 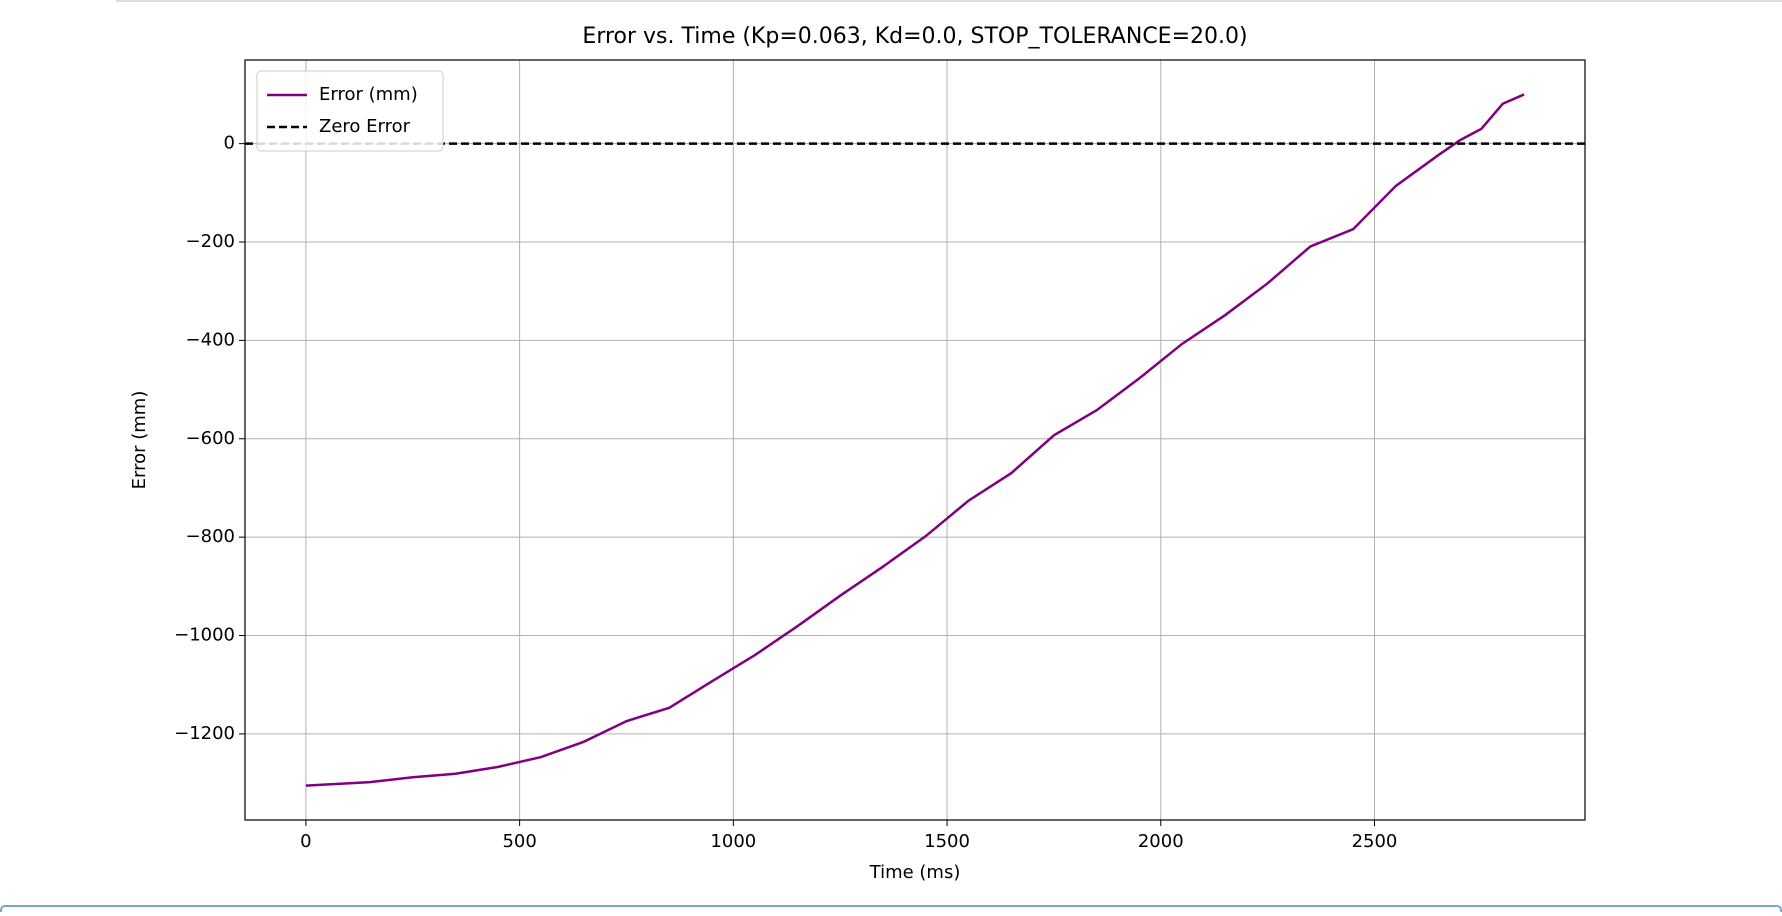 What do you see at coordinates (1161, 841) in the screenshot?
I see `x-tick-label: 2000` at bounding box center [1161, 841].